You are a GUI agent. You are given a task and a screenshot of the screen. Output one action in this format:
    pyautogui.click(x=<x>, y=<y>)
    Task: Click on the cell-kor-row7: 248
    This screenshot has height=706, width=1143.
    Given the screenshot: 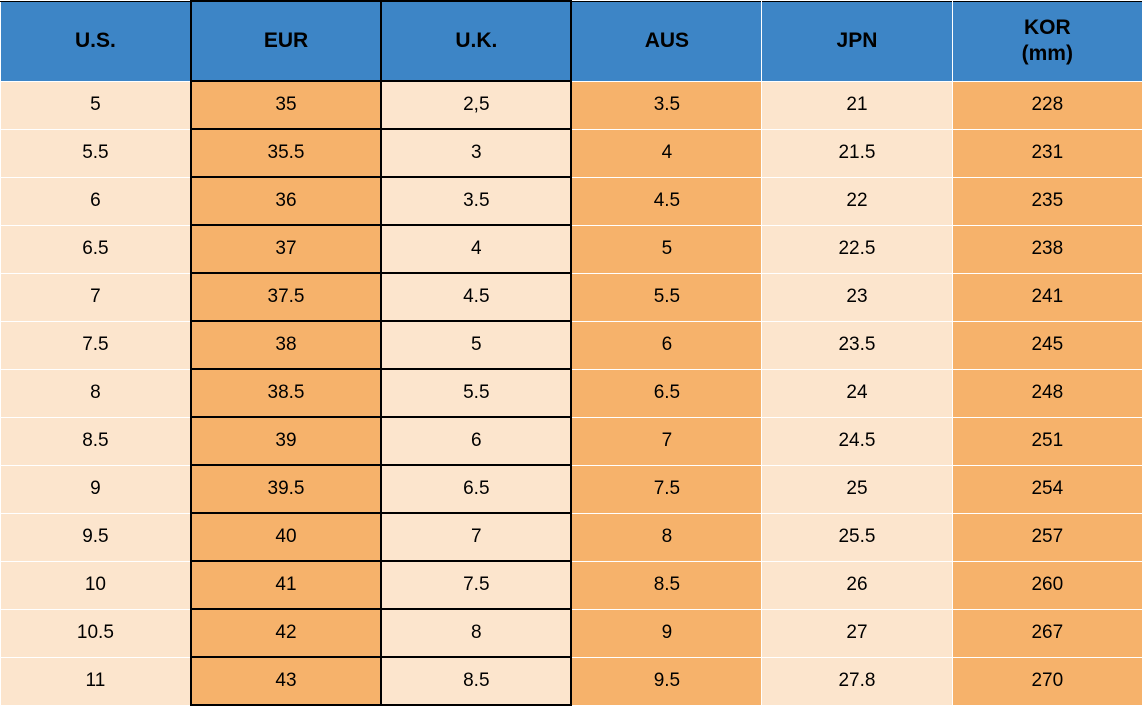 What is the action you would take?
    pyautogui.click(x=1047, y=393)
    